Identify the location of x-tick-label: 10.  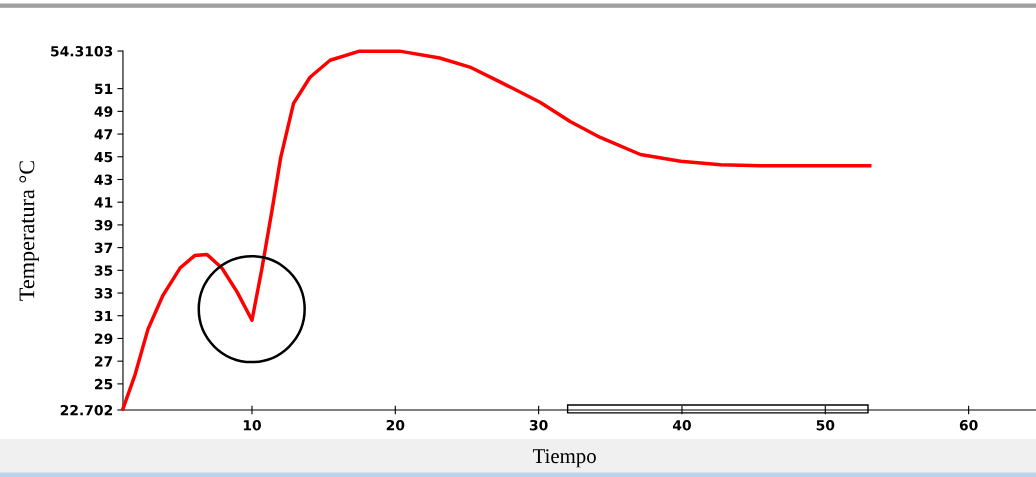
(252, 425).